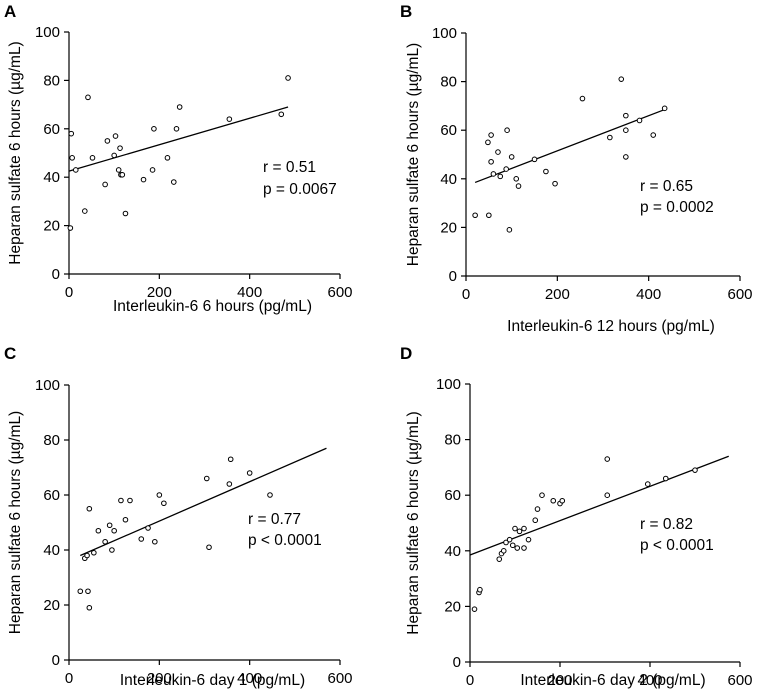 The height and width of the screenshot is (693, 758). Describe the element at coordinates (448, 227) in the screenshot. I see `y-tick-label: 20` at that location.